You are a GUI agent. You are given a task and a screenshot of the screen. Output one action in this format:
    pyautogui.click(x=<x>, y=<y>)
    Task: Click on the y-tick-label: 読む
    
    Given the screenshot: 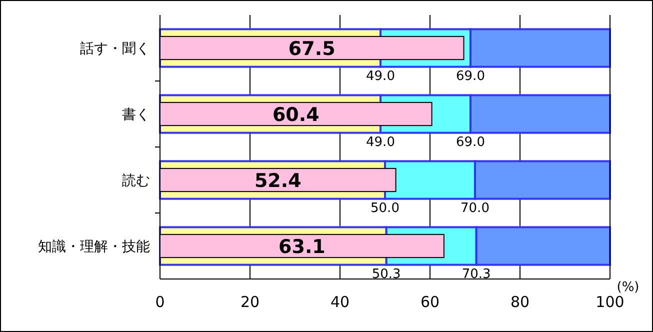 What is the action you would take?
    pyautogui.click(x=136, y=181)
    